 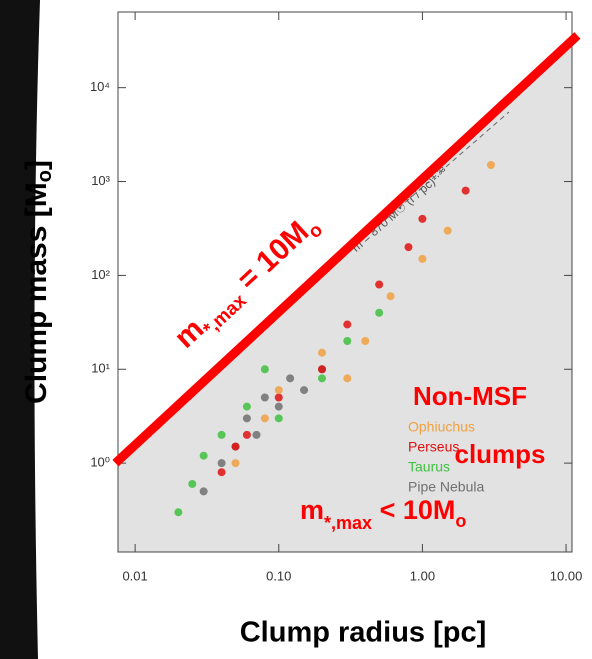 I want to click on annotation-part: *,max, so click(x=348, y=523).